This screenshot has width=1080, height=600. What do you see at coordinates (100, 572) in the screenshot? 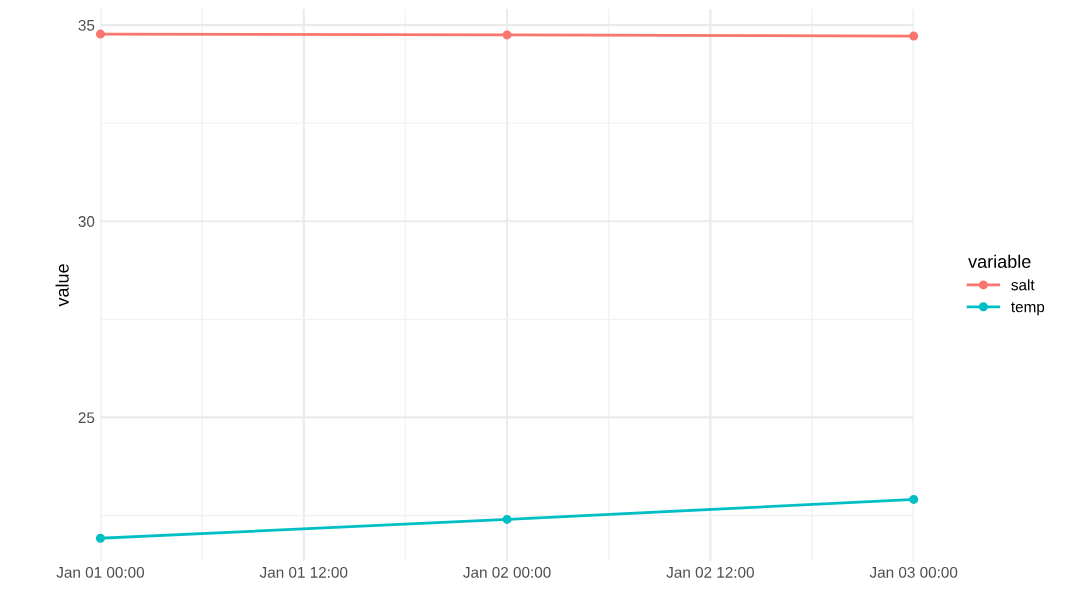
I see `x-tick-label: Jan 01 00:00` at bounding box center [100, 572].